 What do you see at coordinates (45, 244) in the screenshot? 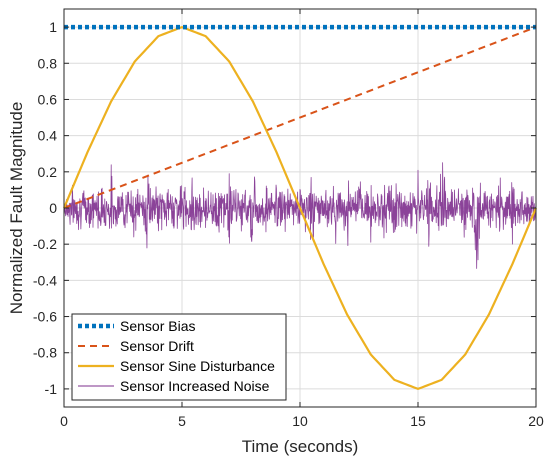
I see `y-tick-label-4: -0.2` at bounding box center [45, 244].